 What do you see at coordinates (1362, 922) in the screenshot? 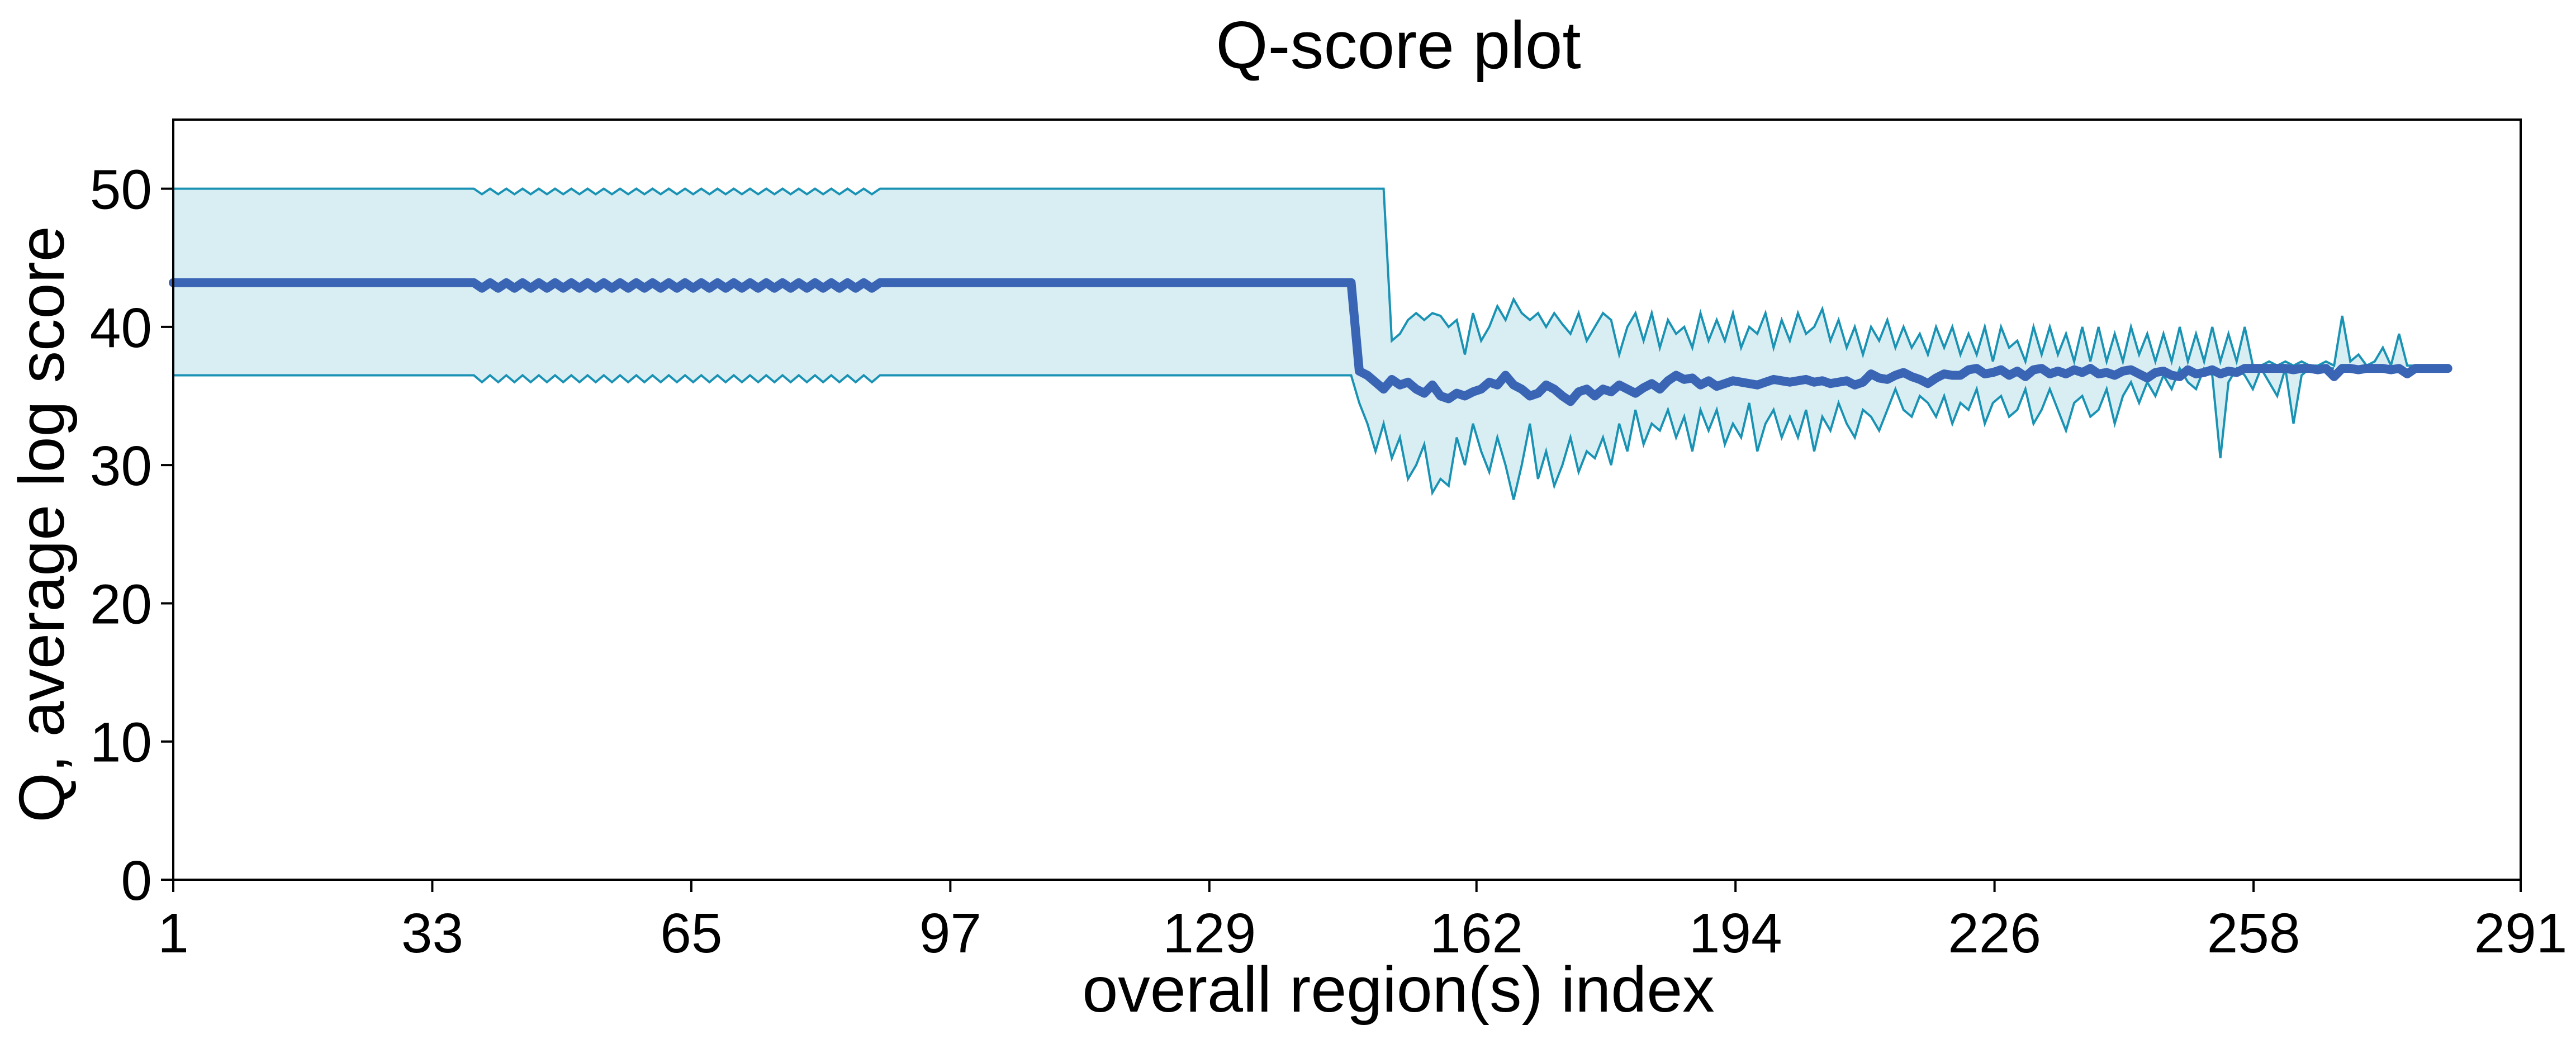
I see `x-axis: 1 33 65 97 129 162 194 226 258 291` at bounding box center [1362, 922].